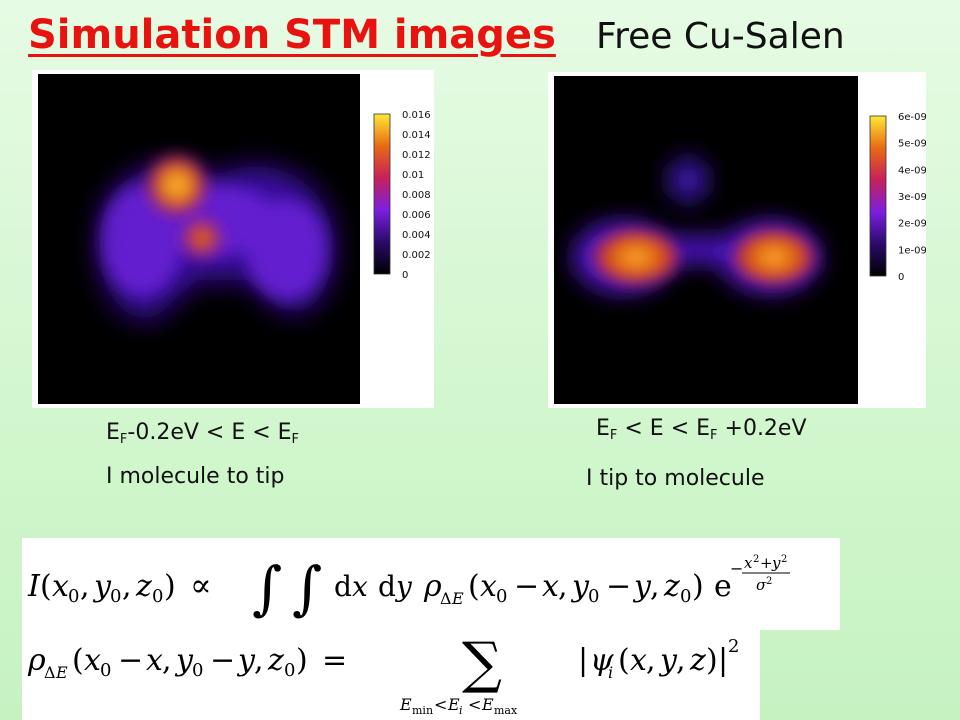  Describe the element at coordinates (416, 155) in the screenshot. I see `left-colorbar-tick-label: 0.012` at that location.